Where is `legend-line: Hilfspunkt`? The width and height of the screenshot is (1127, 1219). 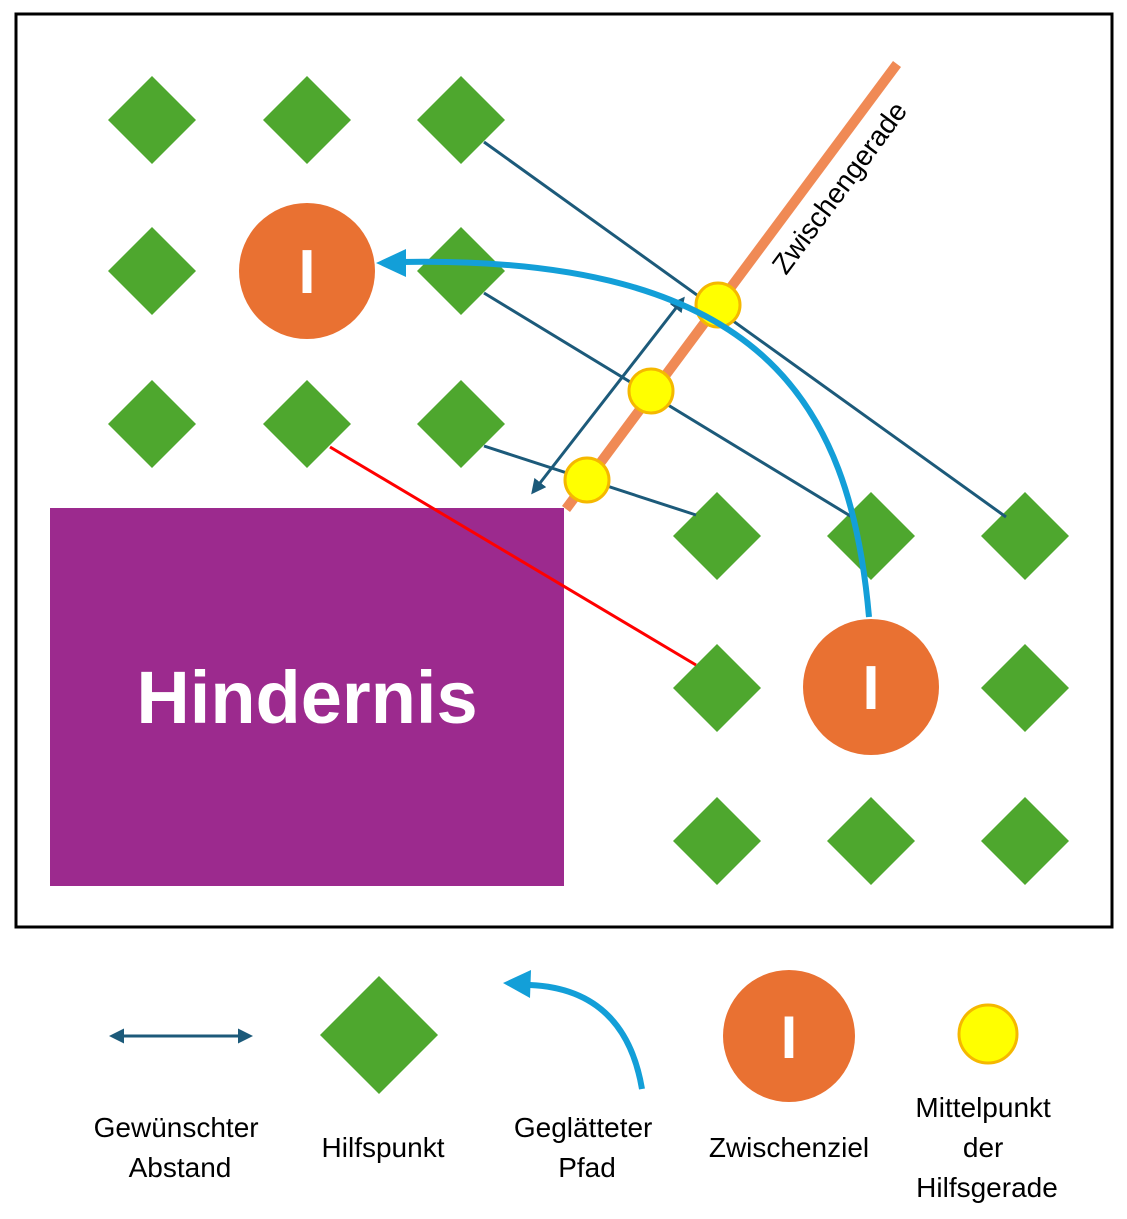 legend-line: Hilfspunkt is located at coordinates (383, 1147).